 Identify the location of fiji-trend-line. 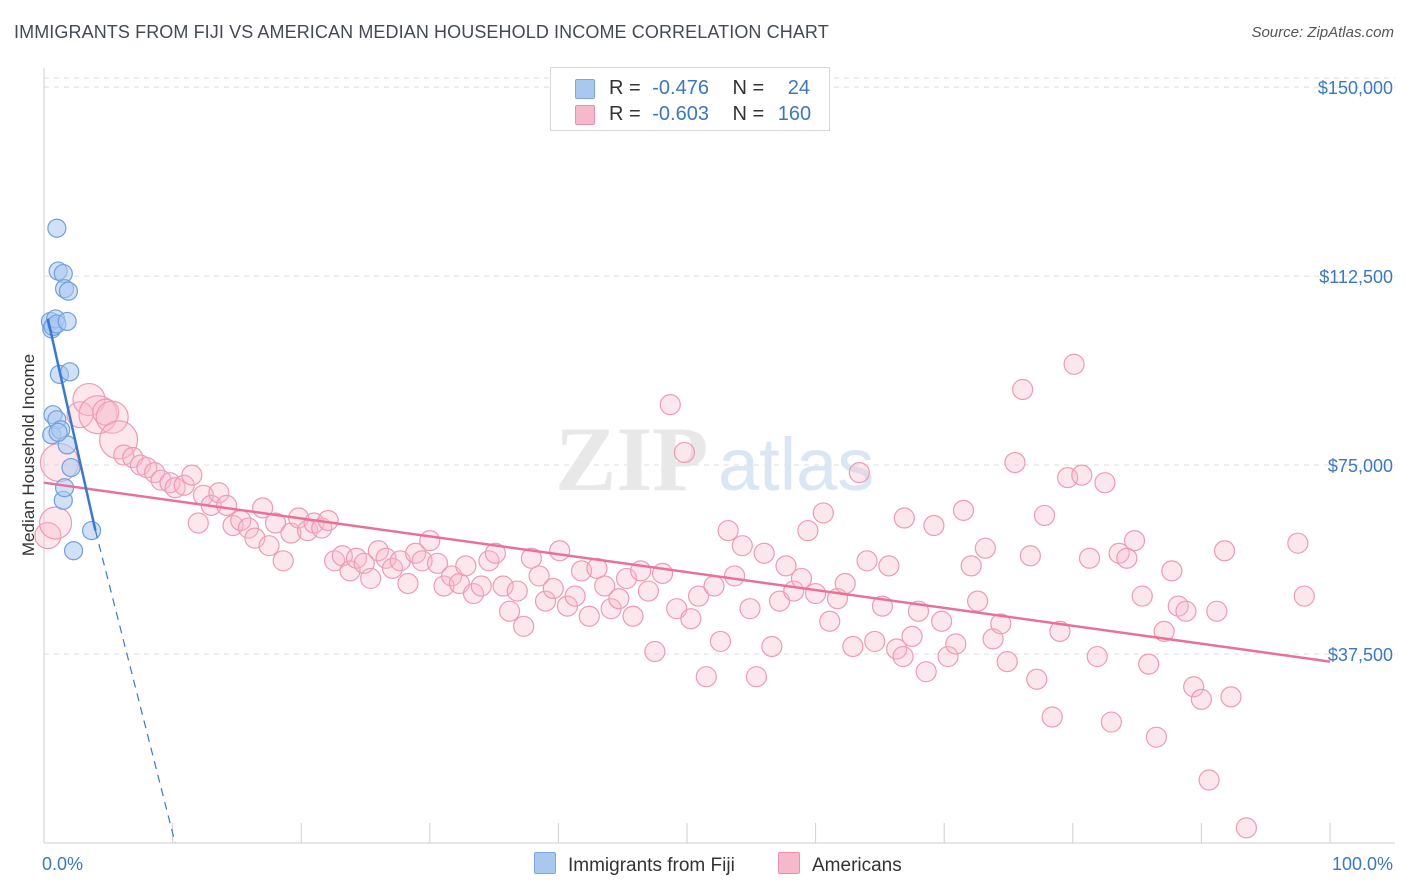
(71, 424).